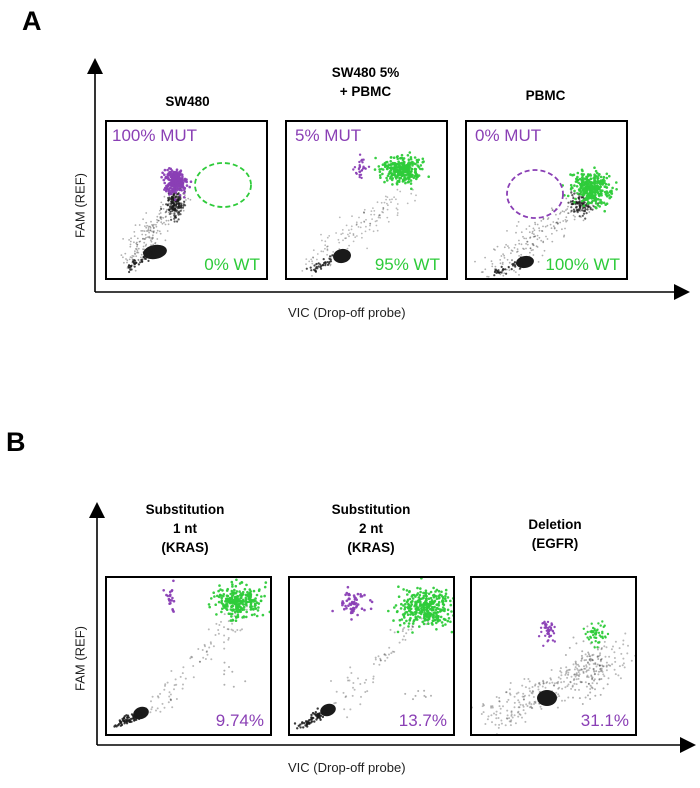 The height and width of the screenshot is (788, 700). What do you see at coordinates (347, 312) in the screenshot?
I see `panel-a-x-axis-label: VIC (Drop-off probe)` at bounding box center [347, 312].